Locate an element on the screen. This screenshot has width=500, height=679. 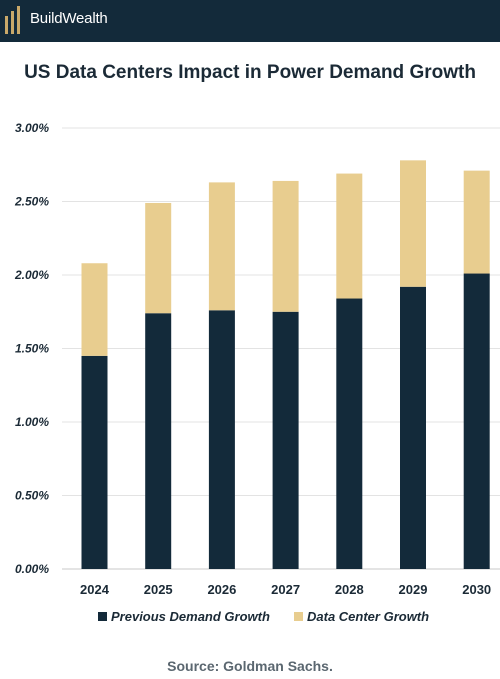
x-tick-label: 2029 is located at coordinates (413, 589).